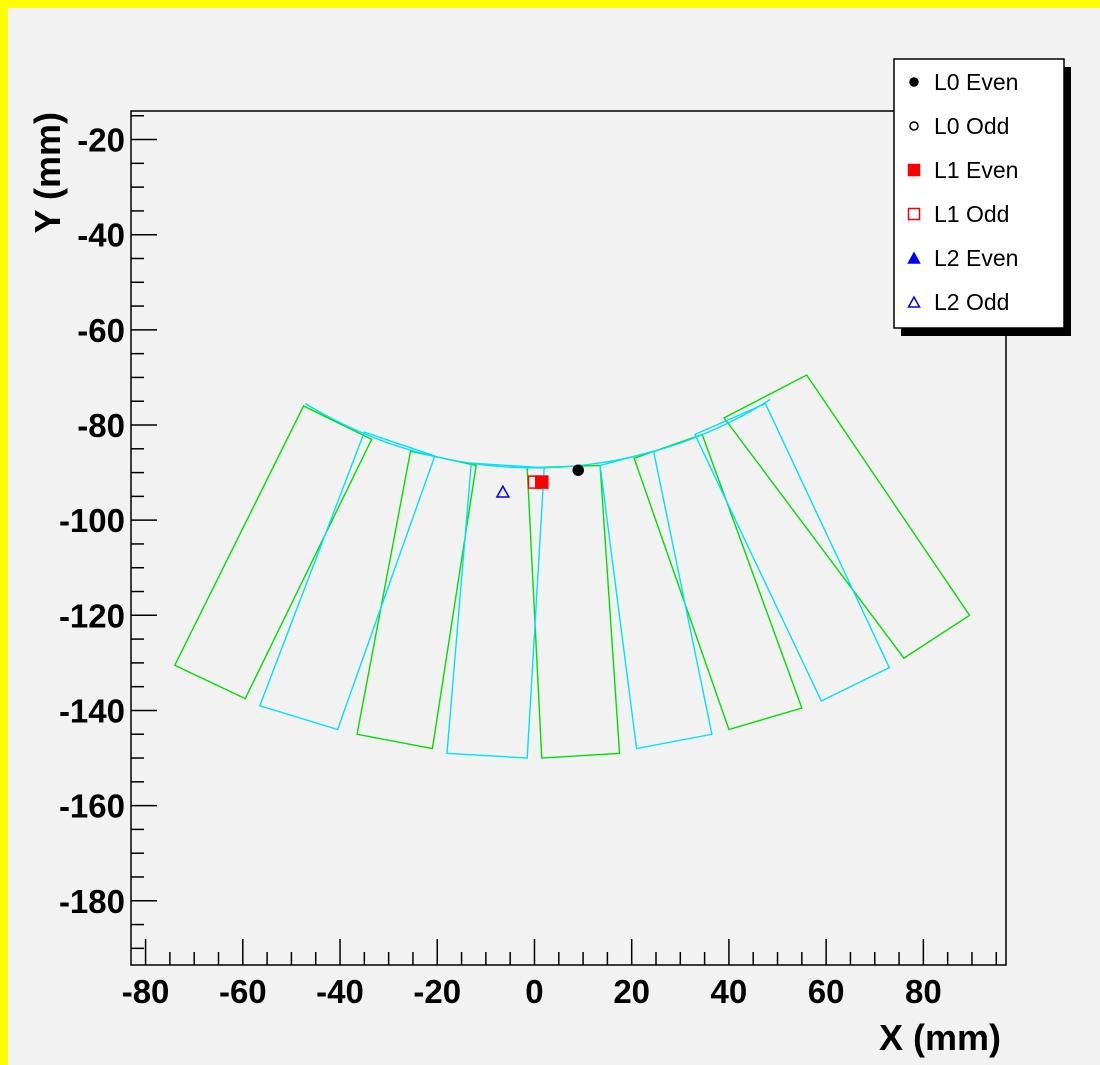 This screenshot has width=1100, height=1065. Describe the element at coordinates (962, 192) in the screenshot. I see `legend: L0 Even L0 Odd L1 Even L1 Odd L2 Even L2 Odd` at that location.